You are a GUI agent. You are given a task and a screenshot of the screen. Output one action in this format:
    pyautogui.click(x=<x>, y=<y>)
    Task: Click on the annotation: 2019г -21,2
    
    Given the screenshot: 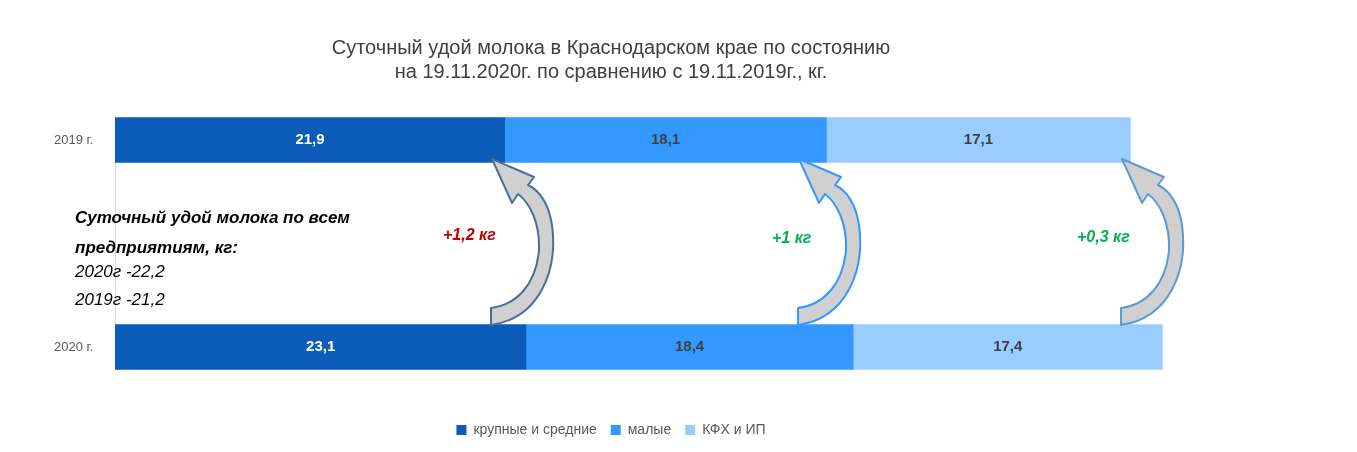 What is the action you would take?
    pyautogui.click(x=120, y=300)
    